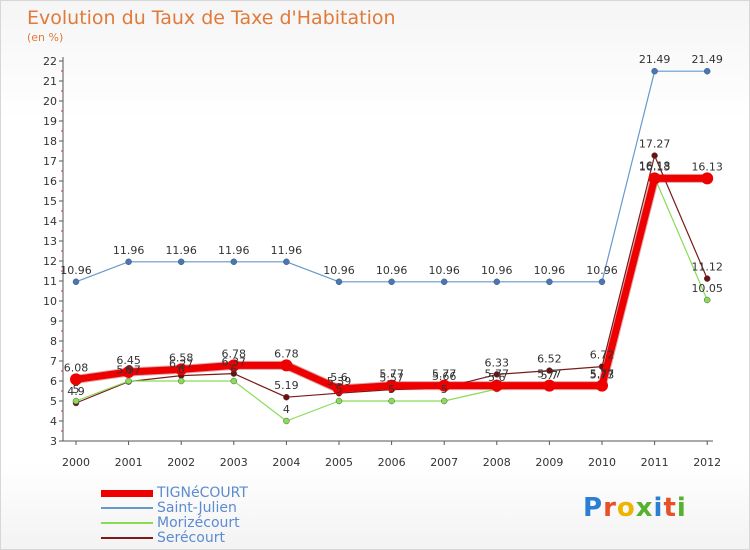 Image resolution: width=750 pixels, height=550 pixels. What do you see at coordinates (286, 409) in the screenshot?
I see `data-label: 4` at bounding box center [286, 409].